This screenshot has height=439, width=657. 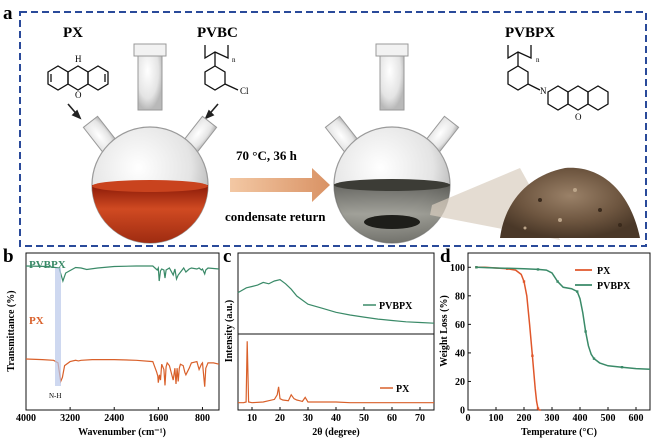 I want to click on panel-c-x-ticks: 10 20 30 40 50 60 70, so click(x=336, y=415).